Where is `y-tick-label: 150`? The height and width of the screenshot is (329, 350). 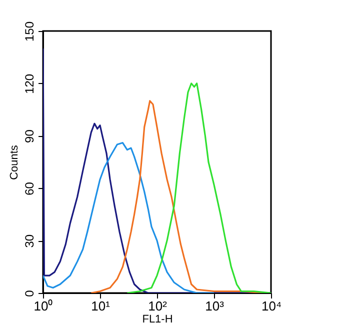 y-tick-label: 150 is located at coordinates (29, 31).